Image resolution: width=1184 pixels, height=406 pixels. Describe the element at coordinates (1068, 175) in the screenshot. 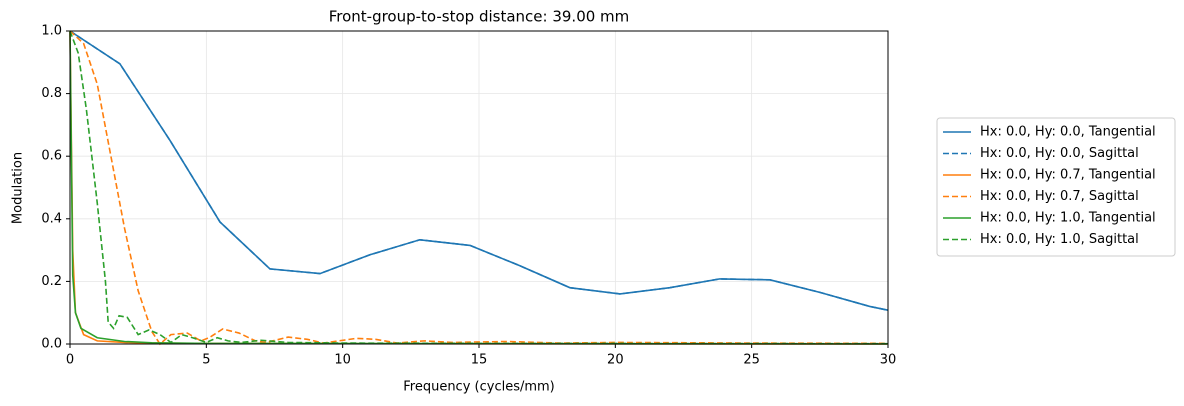

I see `legend-label: Hx: 0.0, Hy: 0.7, Tangential` at that location.